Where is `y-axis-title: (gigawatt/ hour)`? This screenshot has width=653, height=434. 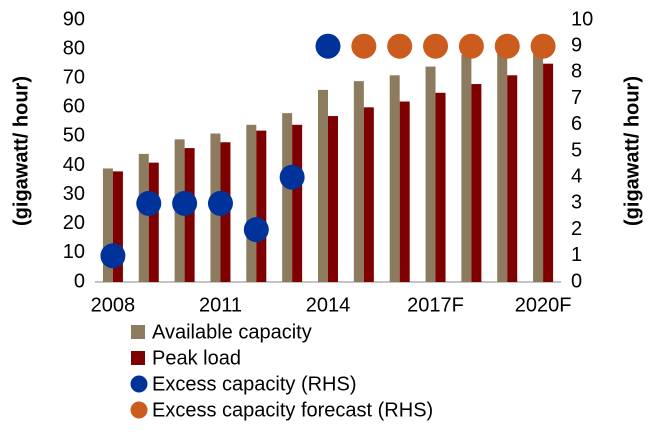
y-axis-title: (gigawatt/ hour) is located at coordinates (21, 151).